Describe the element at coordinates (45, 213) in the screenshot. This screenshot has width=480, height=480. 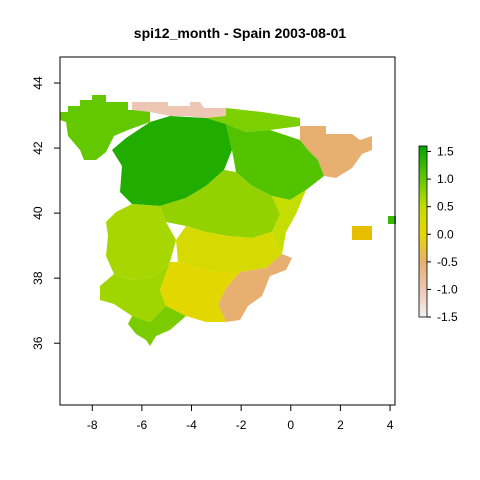
I see `y-axis: 36 38 40 42 44` at that location.